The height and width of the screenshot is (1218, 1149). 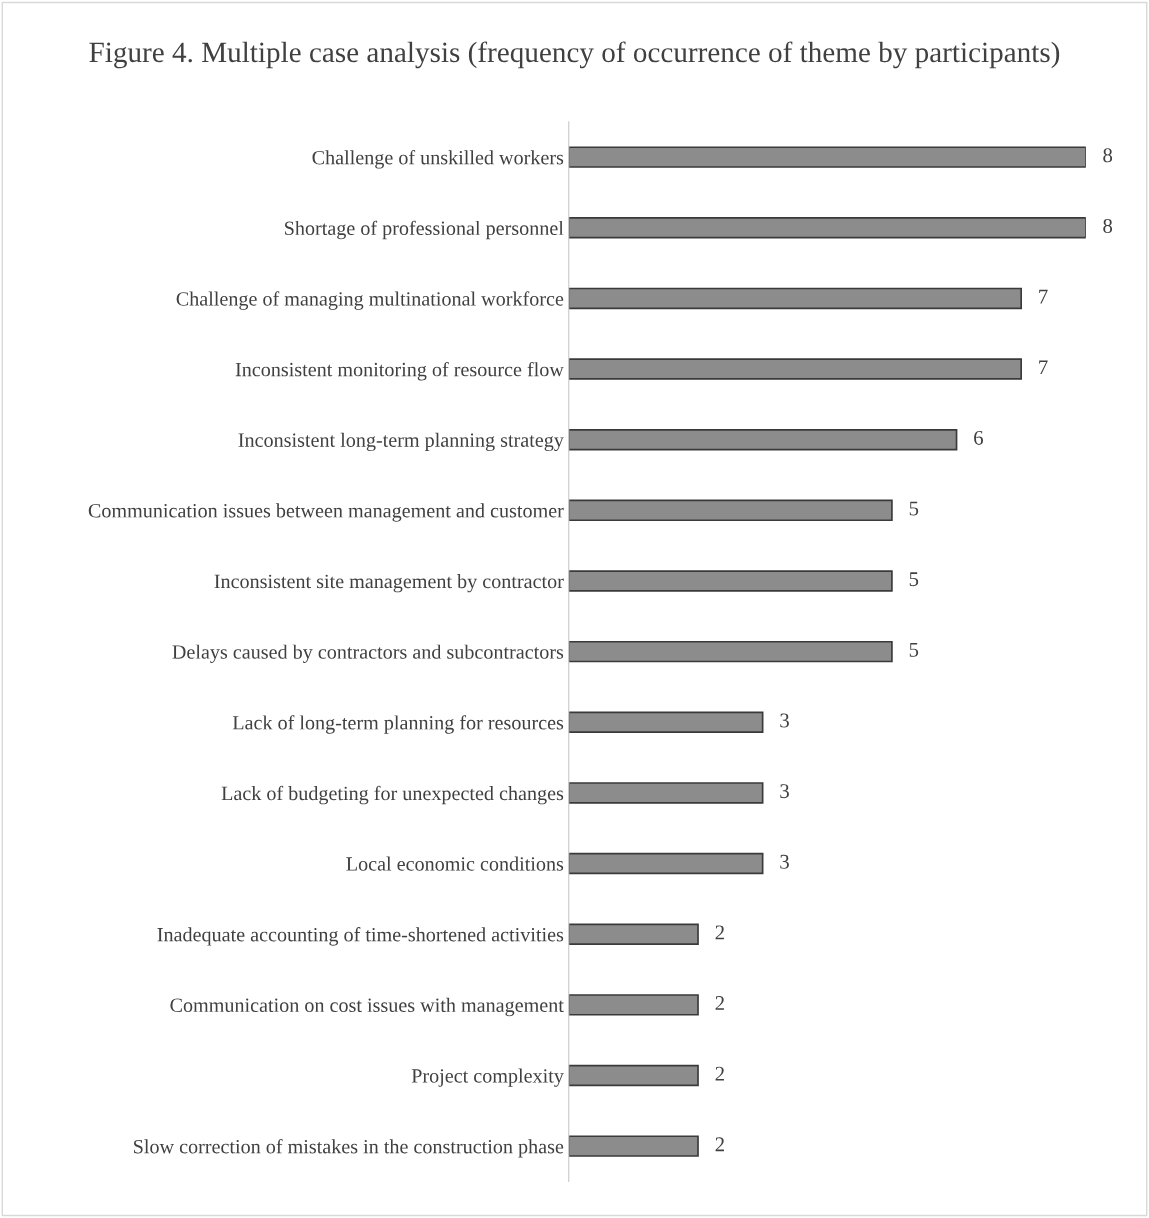 What do you see at coordinates (399, 371) in the screenshot?
I see `y-tick-label: Inconsistent monitoring of resource flow` at bounding box center [399, 371].